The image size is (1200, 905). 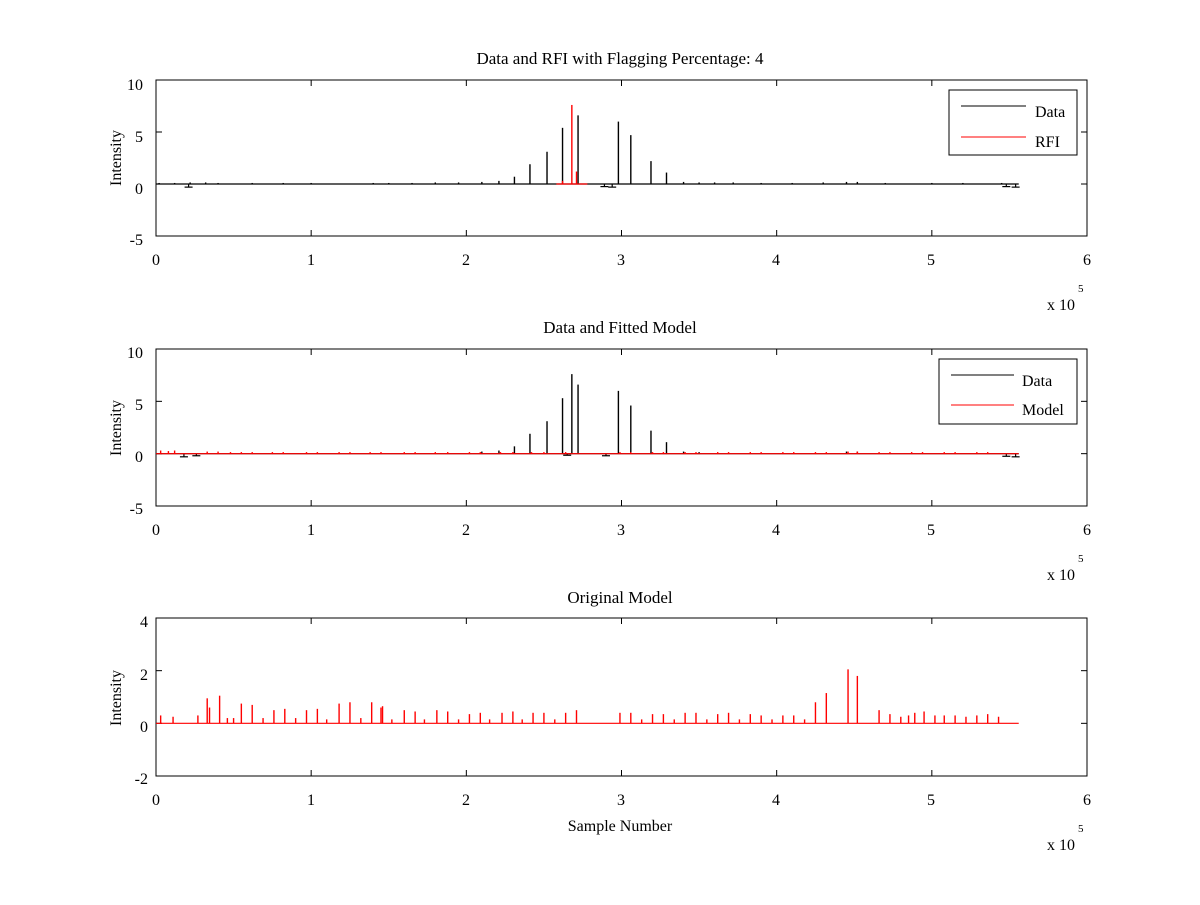 What do you see at coordinates (1047, 142) in the screenshot?
I see `legend-label-rfi: RFI` at bounding box center [1047, 142].